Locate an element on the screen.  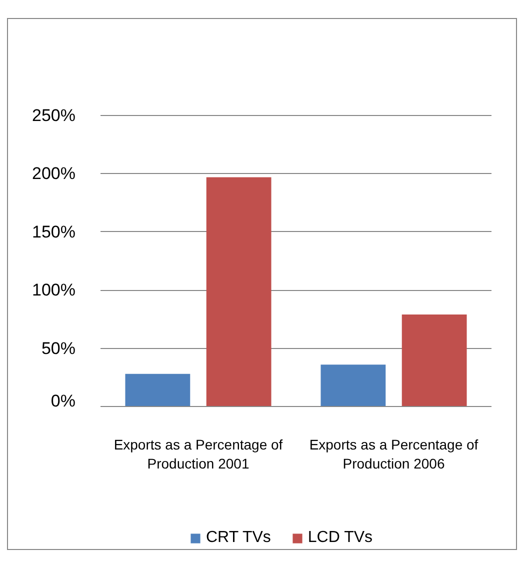
y-tick-label: 100% is located at coordinates (54, 290).